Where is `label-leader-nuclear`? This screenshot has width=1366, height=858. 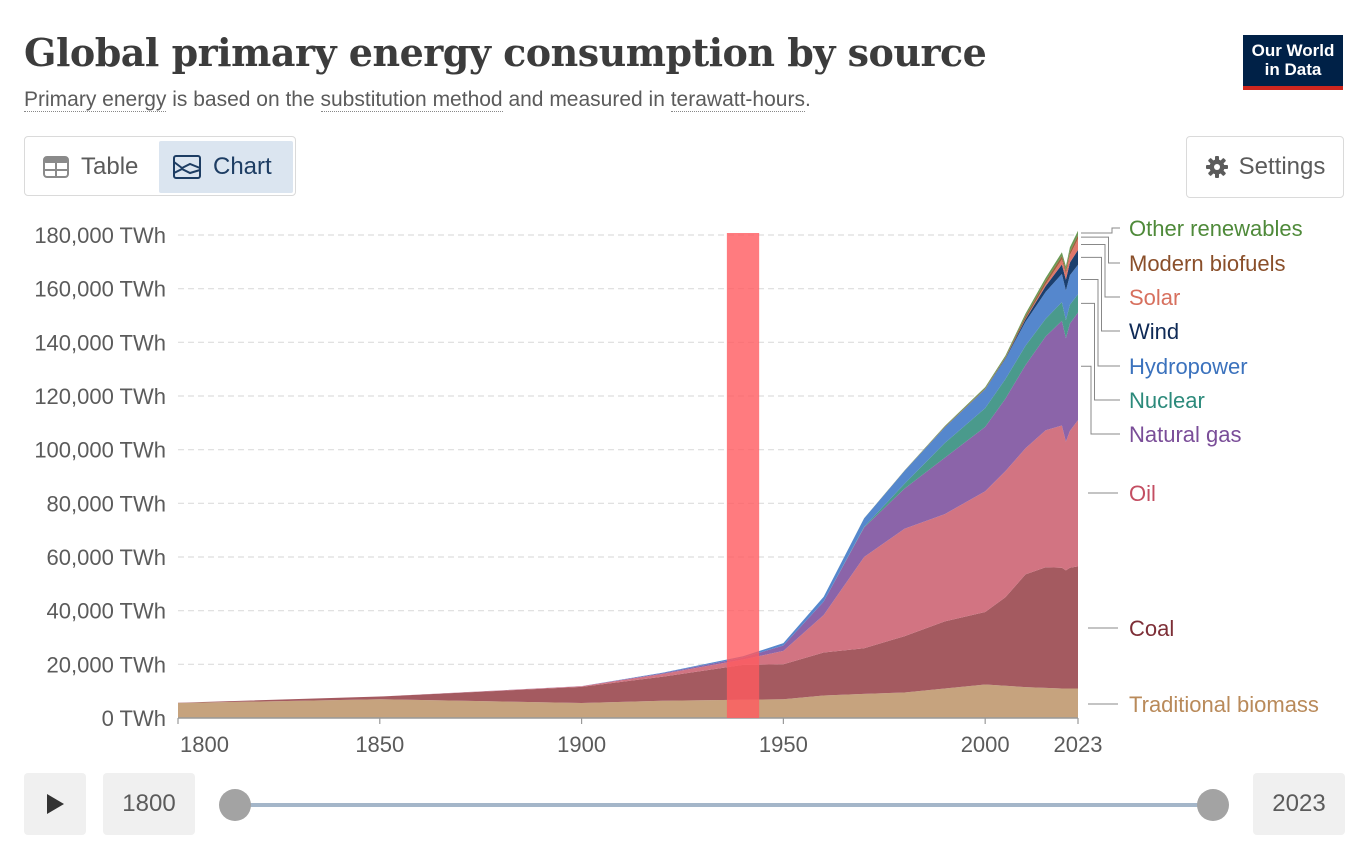 label-leader-nuclear is located at coordinates (1100, 351).